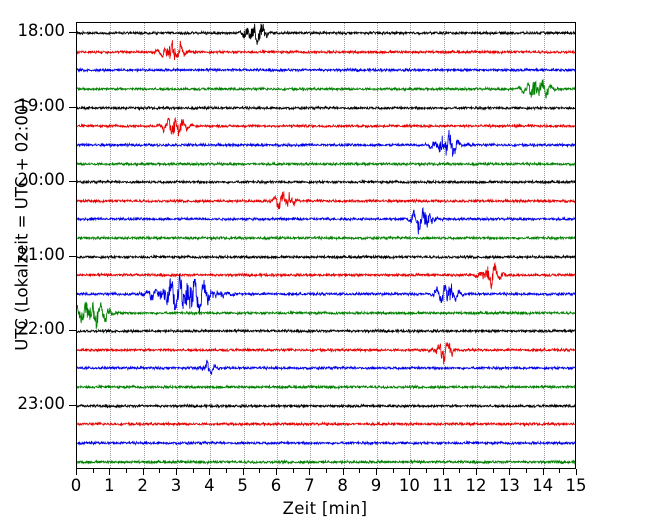 This screenshot has width=650, height=520. What do you see at coordinates (242, 485) in the screenshot?
I see `x-axis-tick-label: 5` at bounding box center [242, 485].